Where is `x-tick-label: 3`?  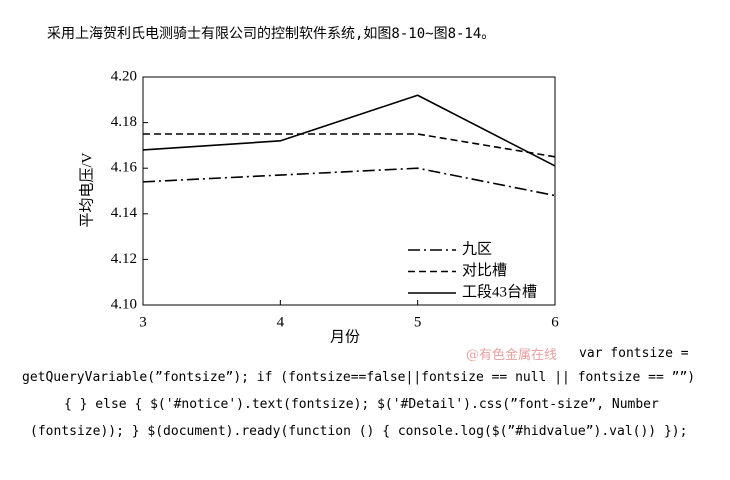
x-tick-label: 3 is located at coordinates (143, 322).